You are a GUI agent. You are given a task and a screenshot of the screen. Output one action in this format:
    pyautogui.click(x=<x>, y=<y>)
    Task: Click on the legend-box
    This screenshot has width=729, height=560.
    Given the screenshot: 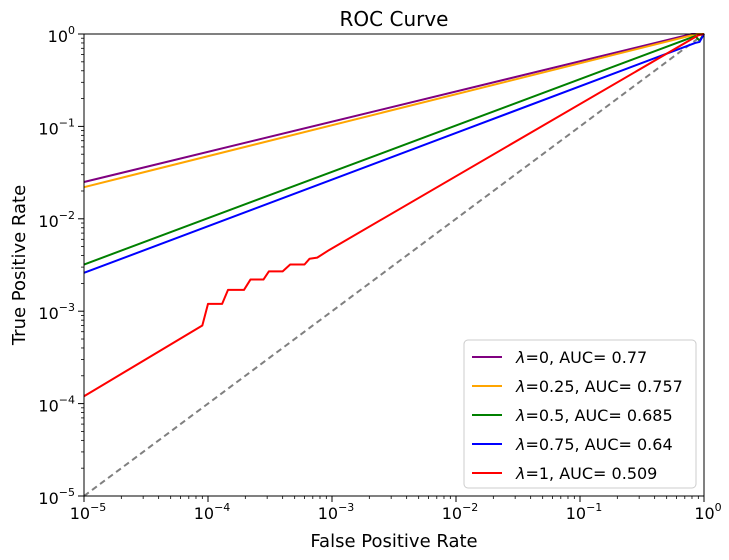 What is the action you would take?
    pyautogui.click(x=580, y=414)
    